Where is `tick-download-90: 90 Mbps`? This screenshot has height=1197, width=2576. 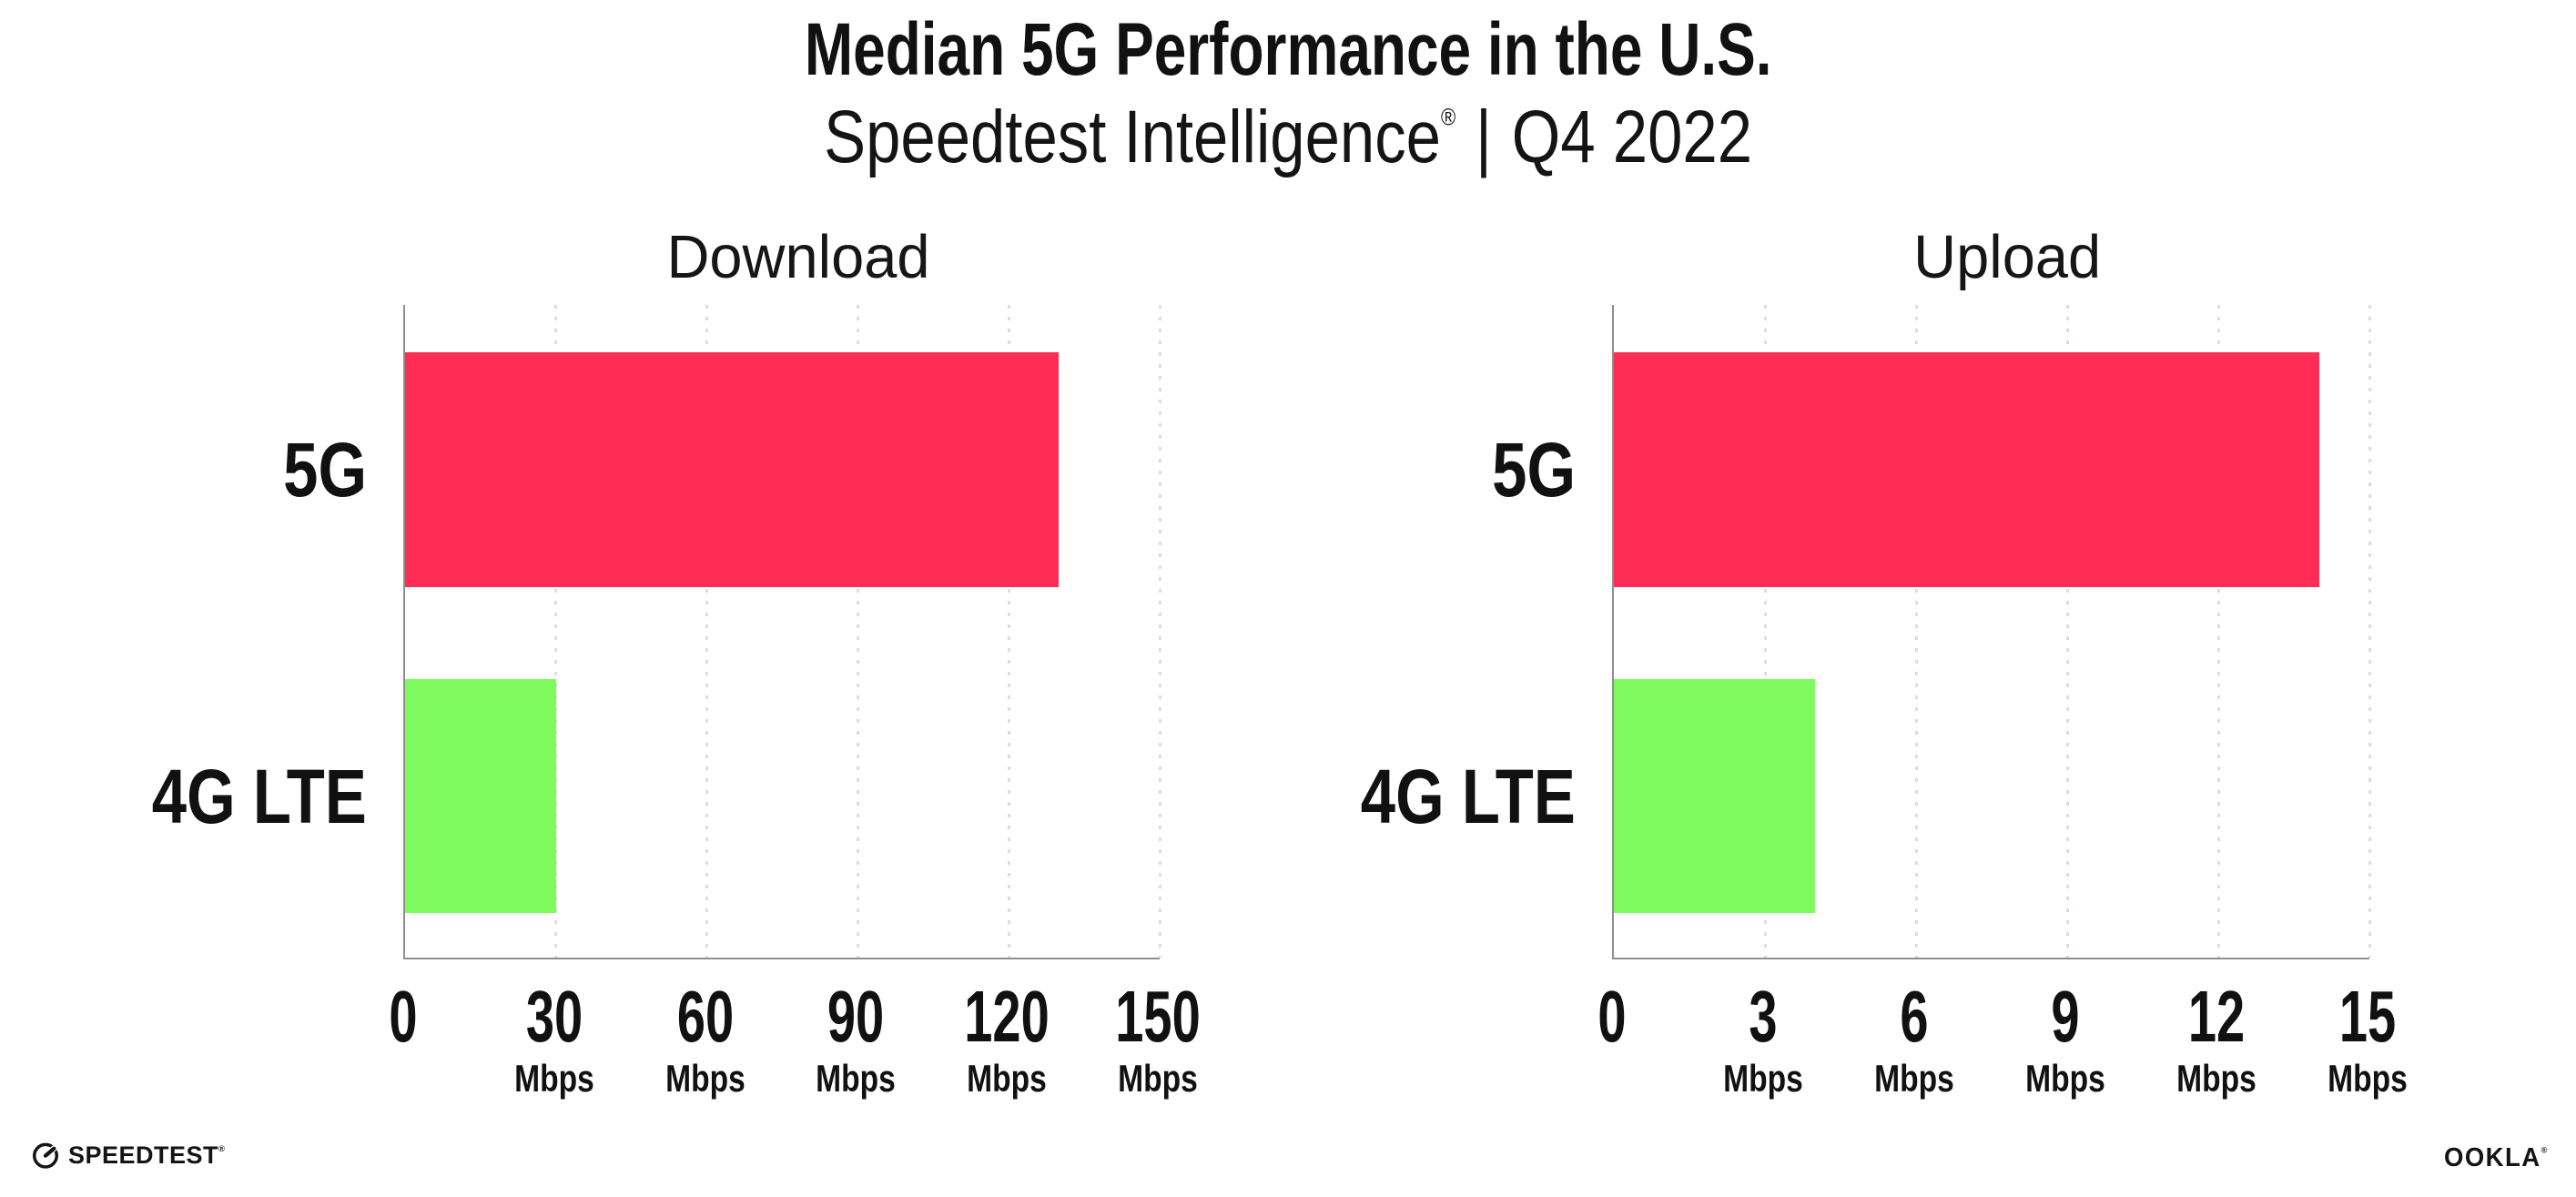 tick-download-90: 90 Mbps is located at coordinates (856, 1040).